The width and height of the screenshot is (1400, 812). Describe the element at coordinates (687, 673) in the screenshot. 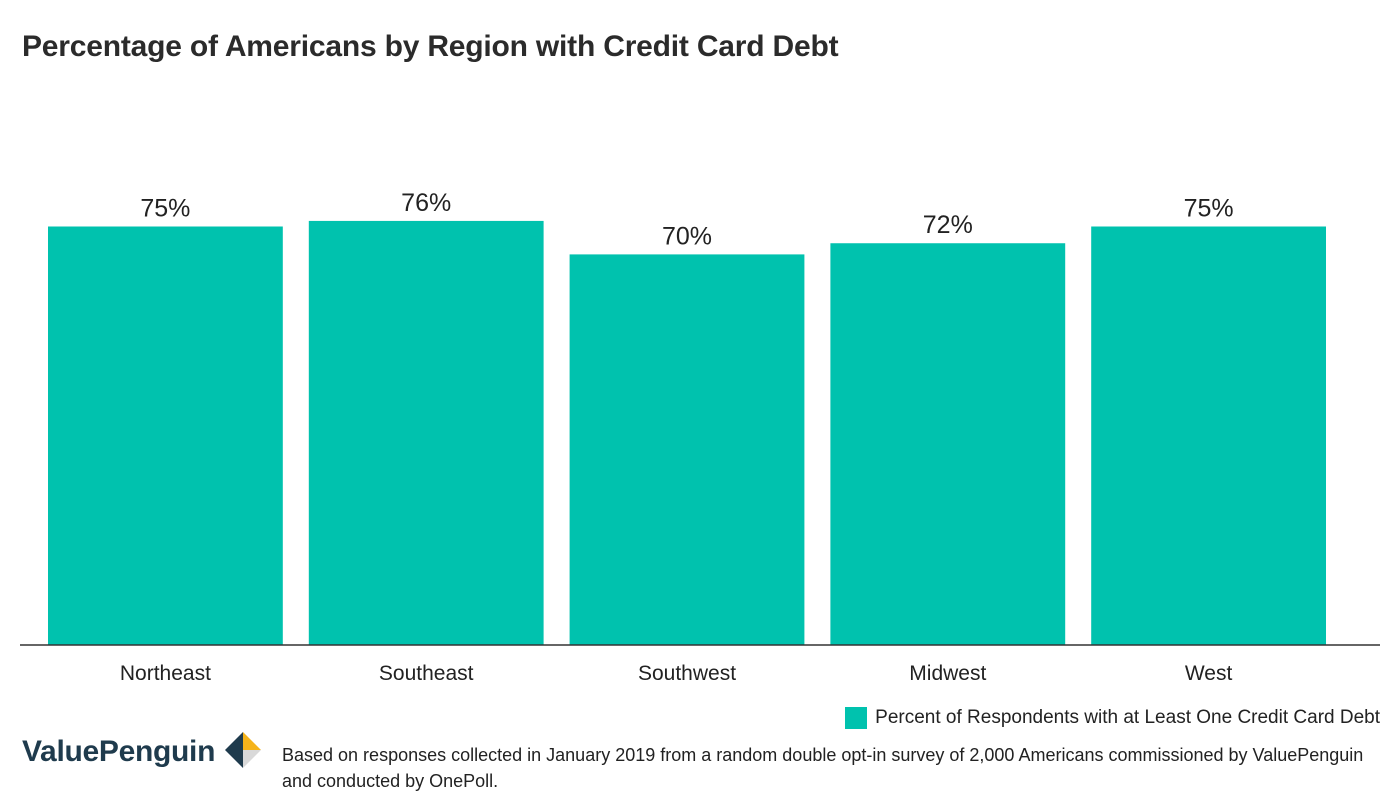

I see `x-tick-label-southwest: Southwest` at that location.